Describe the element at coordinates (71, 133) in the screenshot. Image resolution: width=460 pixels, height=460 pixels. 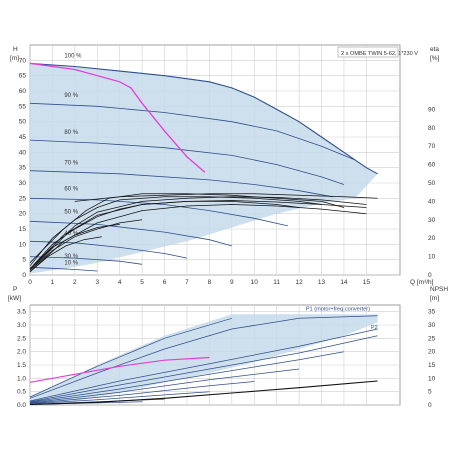
I see `speed-label: 80 %` at that location.